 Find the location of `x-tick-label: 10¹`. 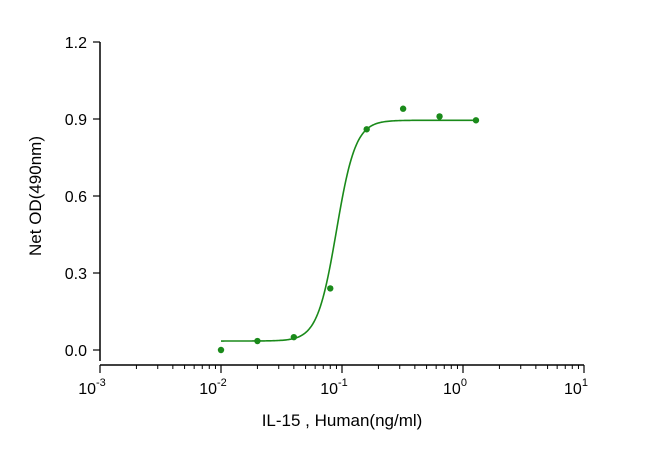

x-tick-label: 10¹ is located at coordinates (576, 387).